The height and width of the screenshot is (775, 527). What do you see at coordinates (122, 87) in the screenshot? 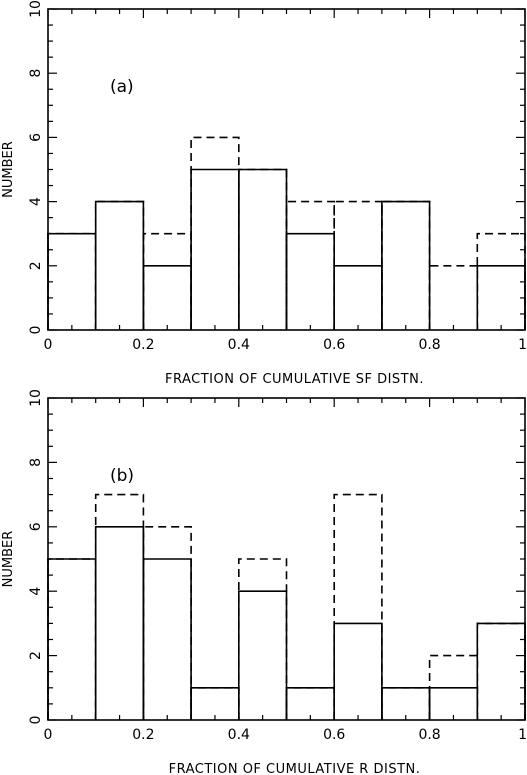
I see `panel-label: (a)` at bounding box center [122, 87].